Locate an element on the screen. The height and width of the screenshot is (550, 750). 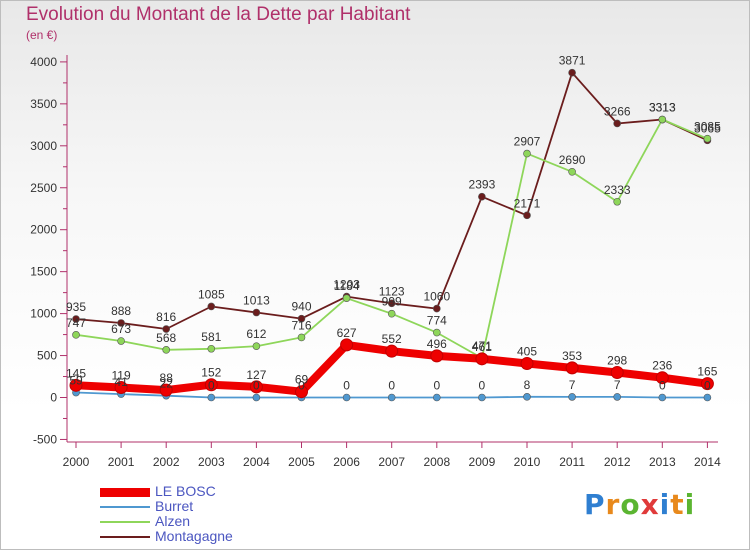
y-tick-label: 2500 is located at coordinates (43, 188).